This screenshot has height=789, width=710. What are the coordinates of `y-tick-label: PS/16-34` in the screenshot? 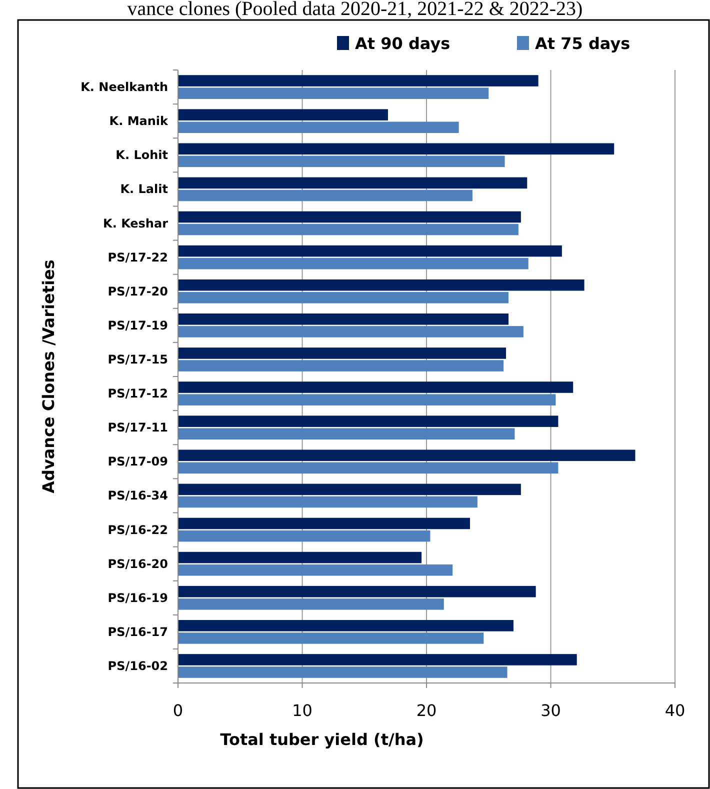 It's located at (138, 495).